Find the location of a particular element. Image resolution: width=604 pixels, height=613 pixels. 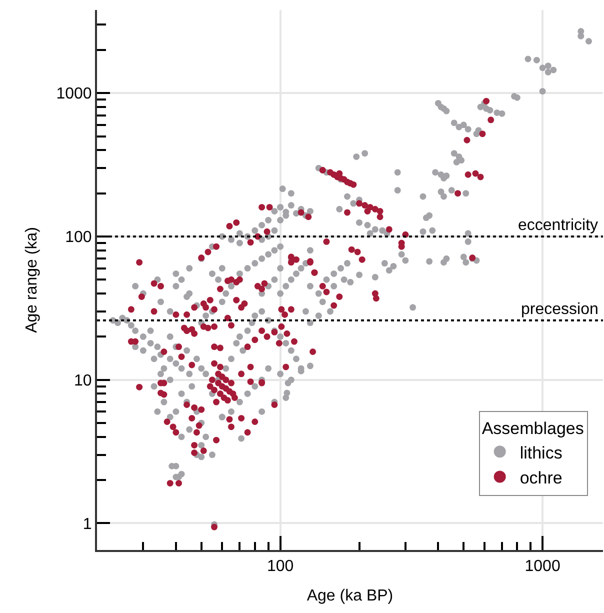

legend-label: ochre is located at coordinates (541, 478).